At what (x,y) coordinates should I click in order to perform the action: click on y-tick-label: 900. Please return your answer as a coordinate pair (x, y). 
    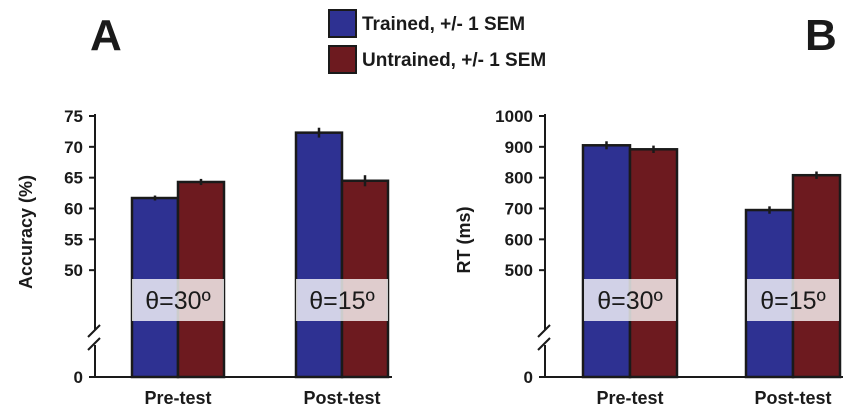
    Looking at the image, I should click on (519, 147).